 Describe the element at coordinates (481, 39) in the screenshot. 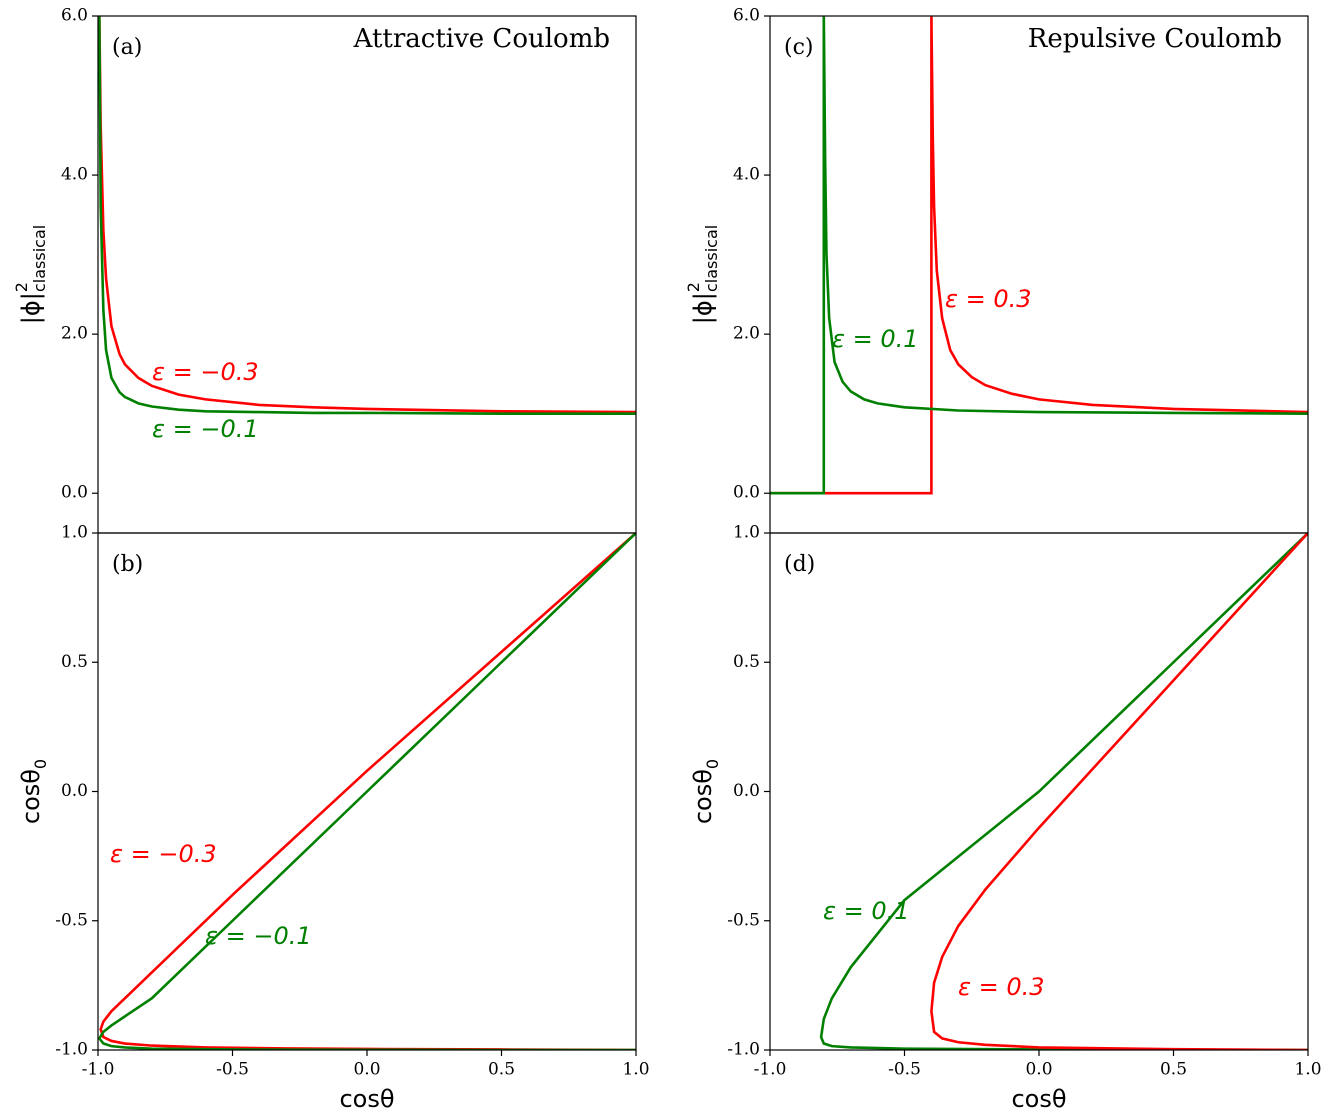

I see `panel-title: Attractive Coulomb` at that location.